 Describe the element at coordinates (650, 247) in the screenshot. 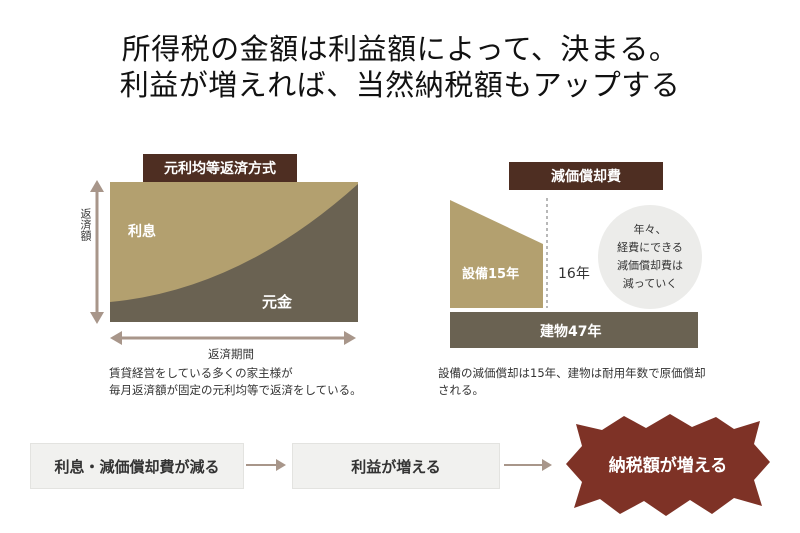

I see `bubble-line-2: 経費にできる` at that location.